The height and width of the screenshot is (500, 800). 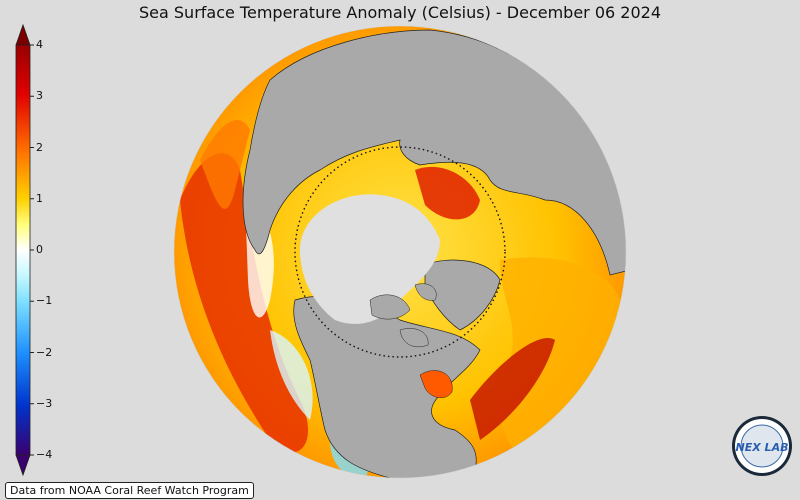 I want to click on warm-anomaly-hudson-bay, so click(x=436, y=384).